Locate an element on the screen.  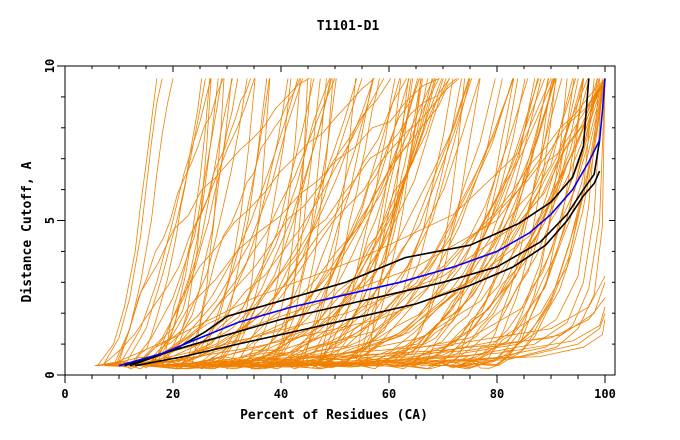
x-tick-label: 0 is located at coordinates (64, 394).